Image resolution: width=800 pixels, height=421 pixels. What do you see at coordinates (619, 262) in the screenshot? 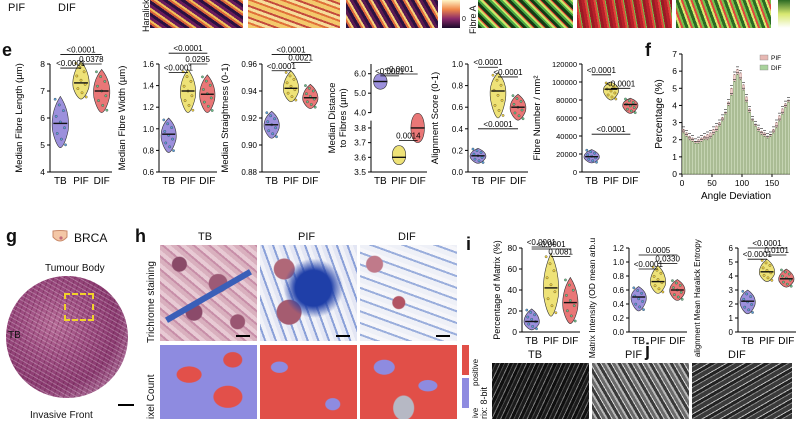
I see `y-tick-label: 1.0` at bounding box center [619, 262].